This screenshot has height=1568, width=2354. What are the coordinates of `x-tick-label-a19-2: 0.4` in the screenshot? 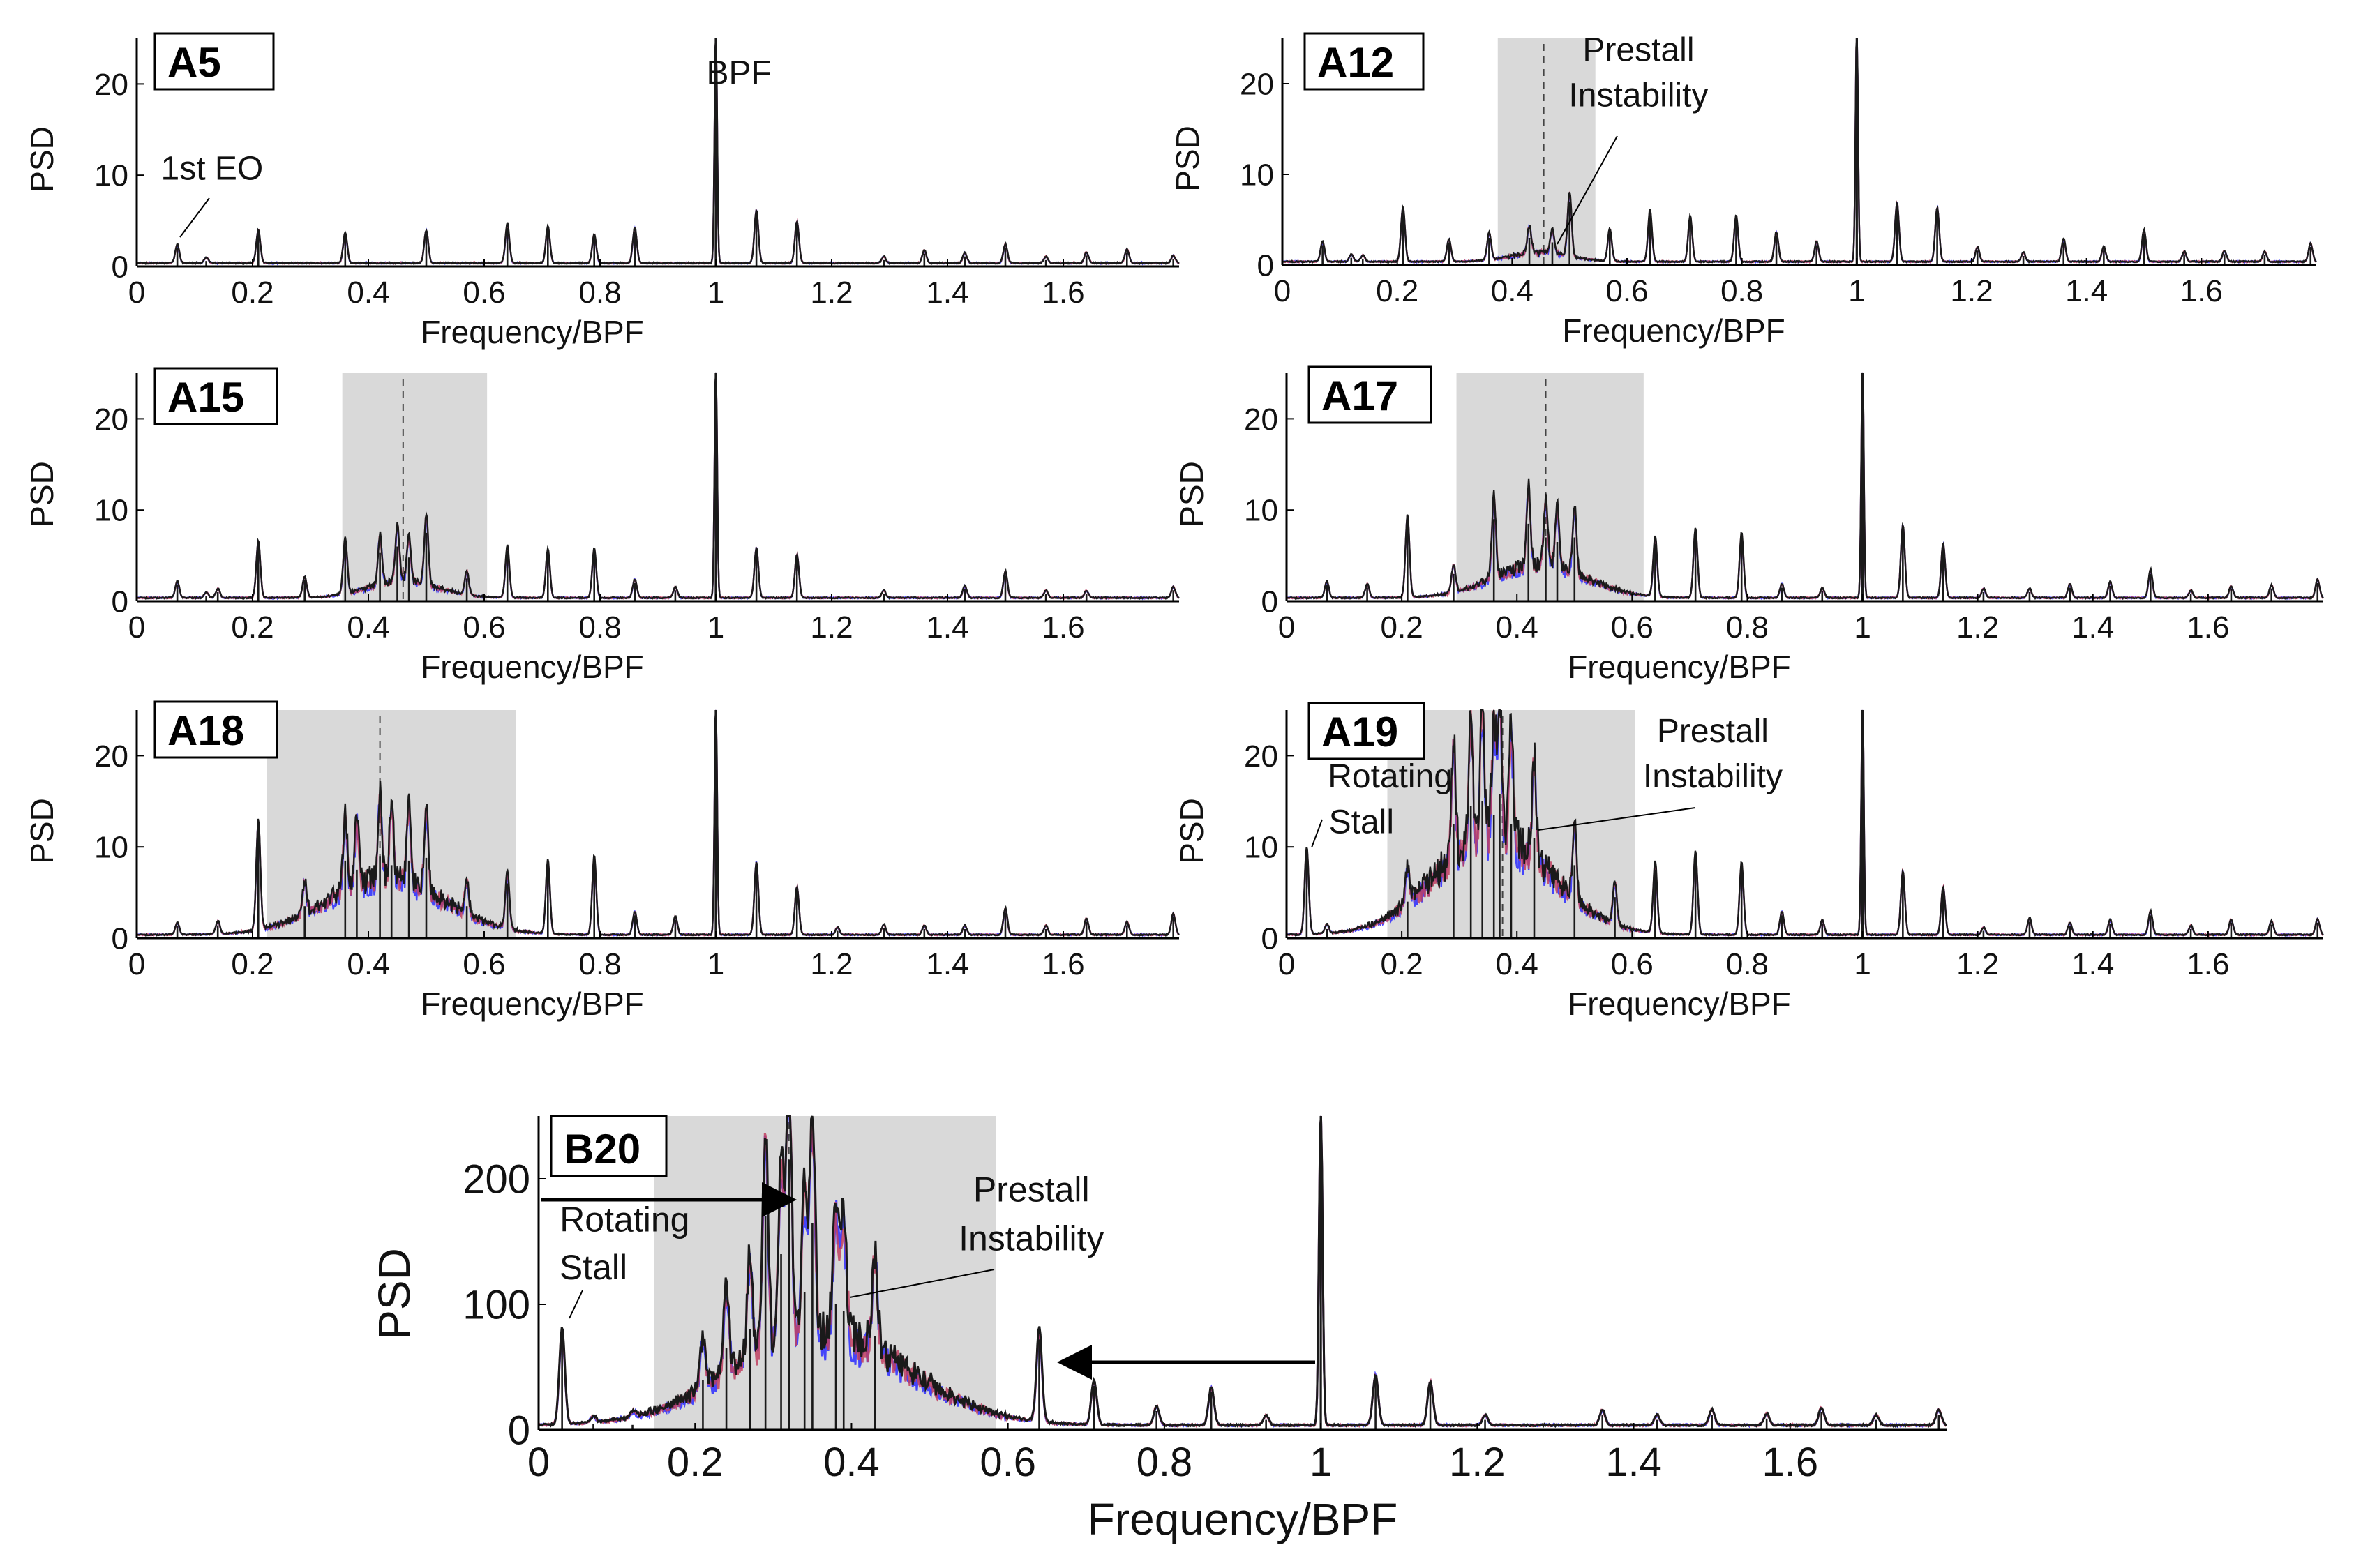 It's located at (1517, 964).